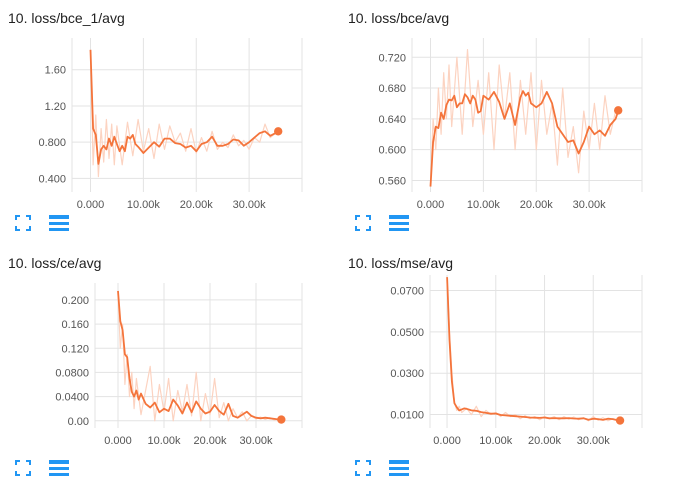  I want to click on y-tick-label: 0.0400, so click(72, 398).